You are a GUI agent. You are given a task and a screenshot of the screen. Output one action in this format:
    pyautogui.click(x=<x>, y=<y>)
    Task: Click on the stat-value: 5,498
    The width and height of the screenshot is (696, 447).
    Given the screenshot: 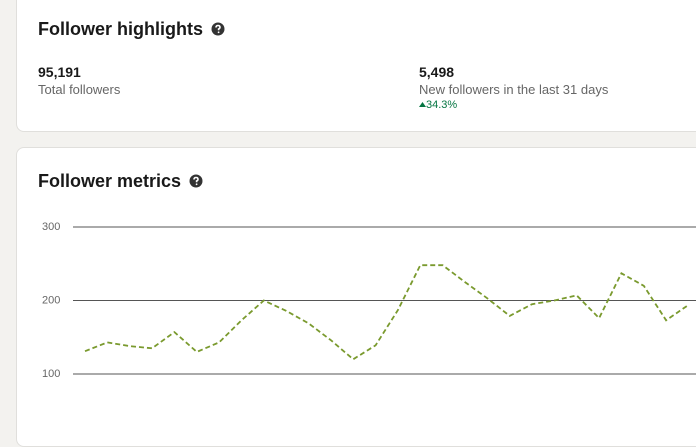 What is the action you would take?
    pyautogui.click(x=437, y=72)
    